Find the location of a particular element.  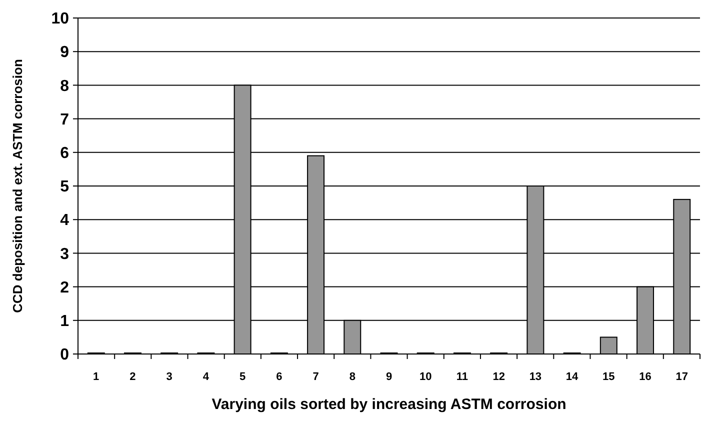

y-tick-label: 4 is located at coordinates (65, 221).